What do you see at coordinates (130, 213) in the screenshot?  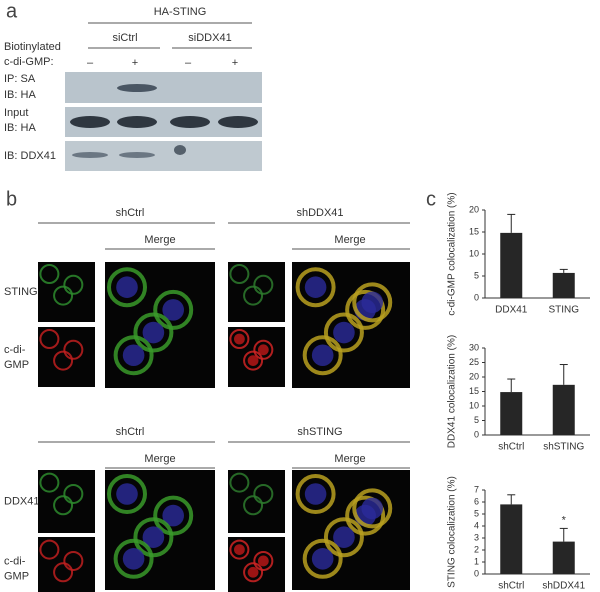 I see `group-label: shCtrl` at bounding box center [130, 213].